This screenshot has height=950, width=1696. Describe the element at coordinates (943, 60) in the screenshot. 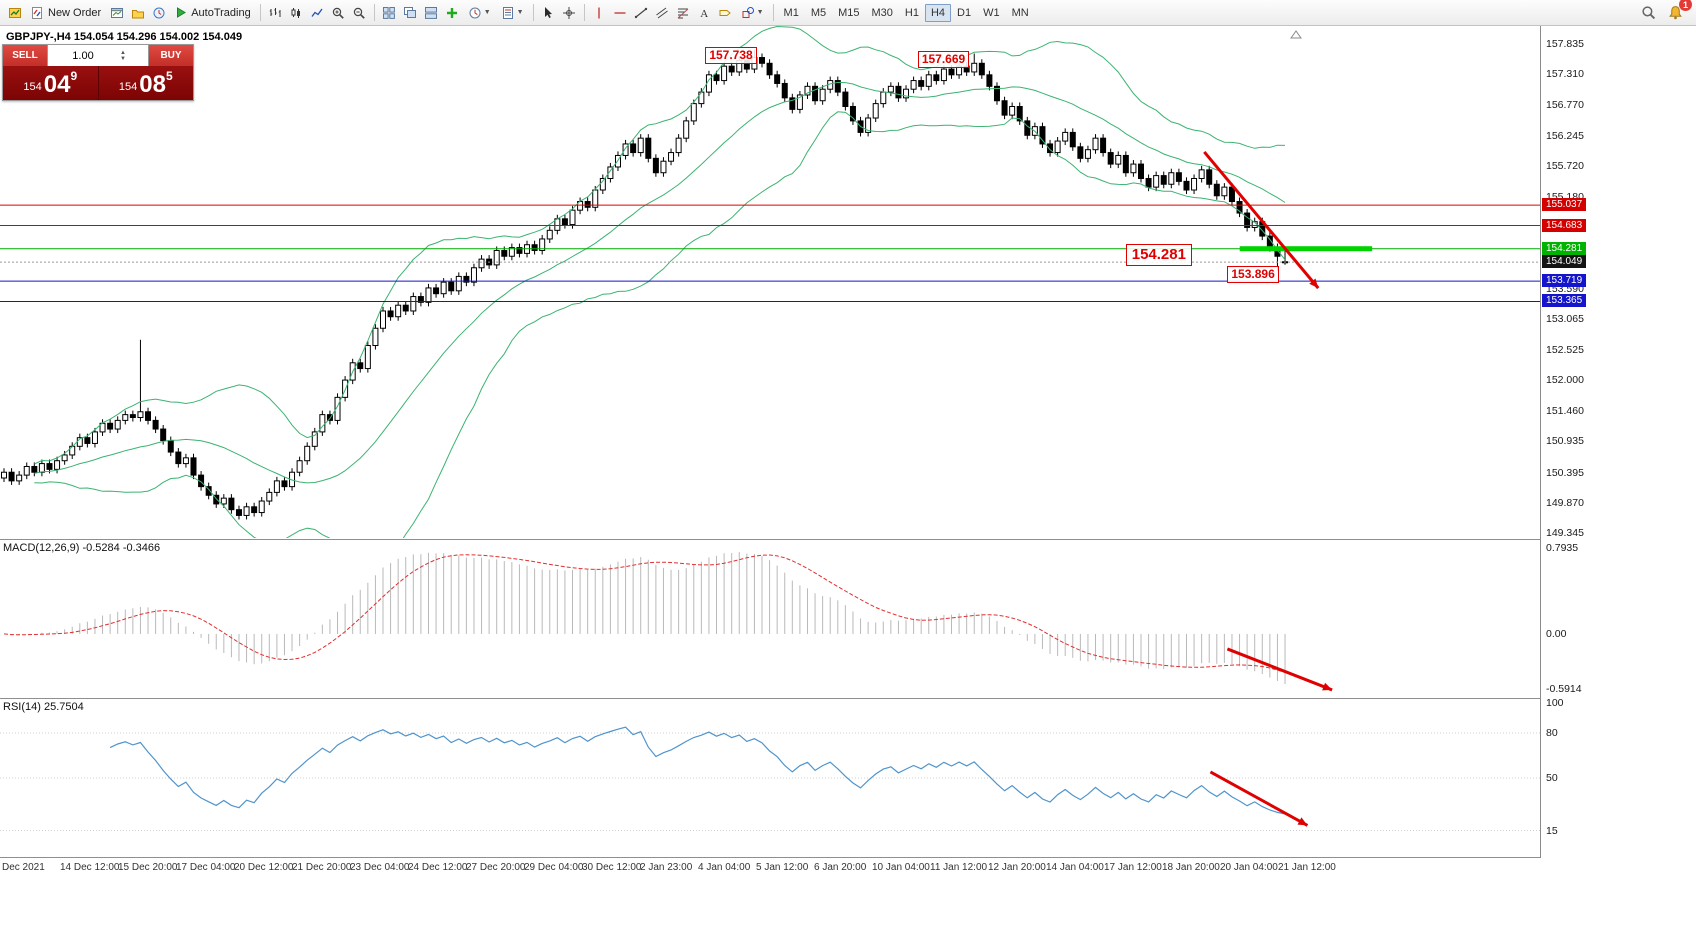

I see `price-annotation: 157.669` at that location.